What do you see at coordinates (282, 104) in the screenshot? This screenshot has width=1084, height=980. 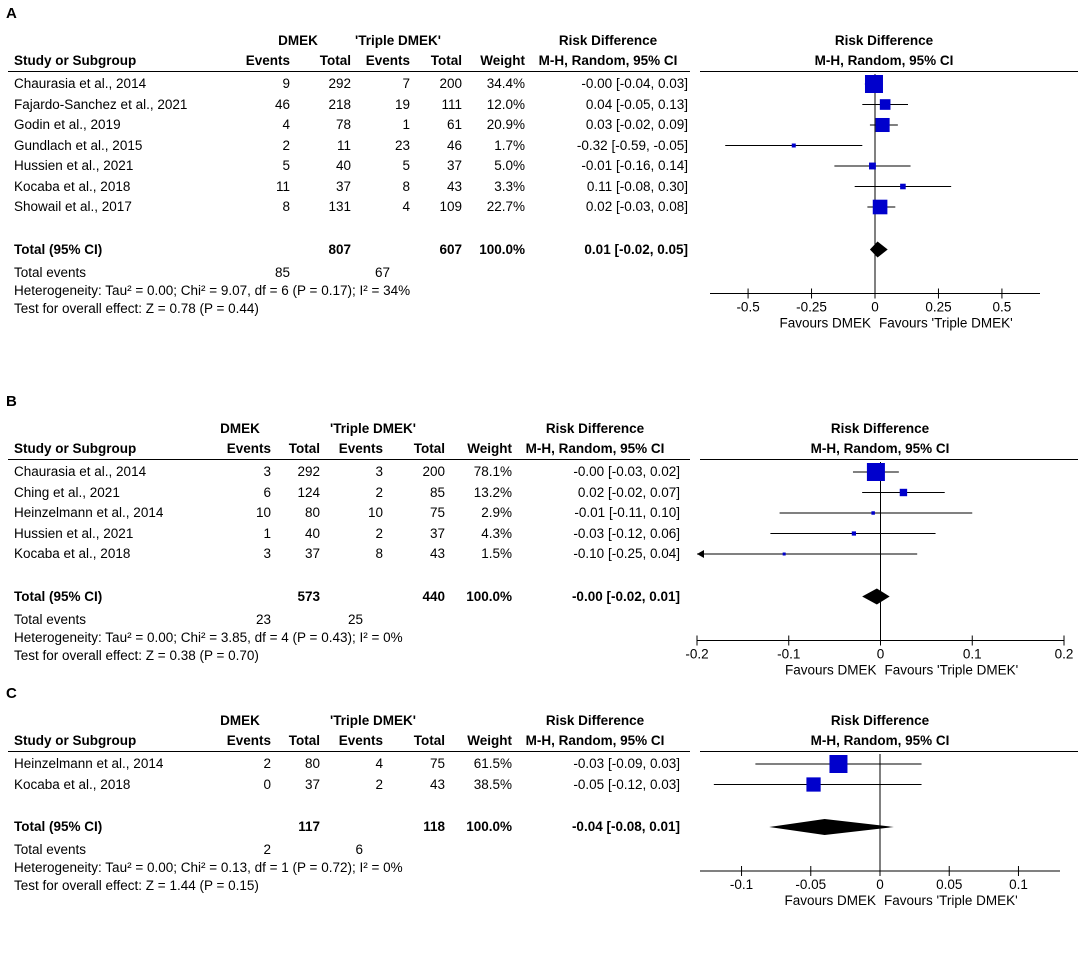 I see `events1-value: 46` at bounding box center [282, 104].